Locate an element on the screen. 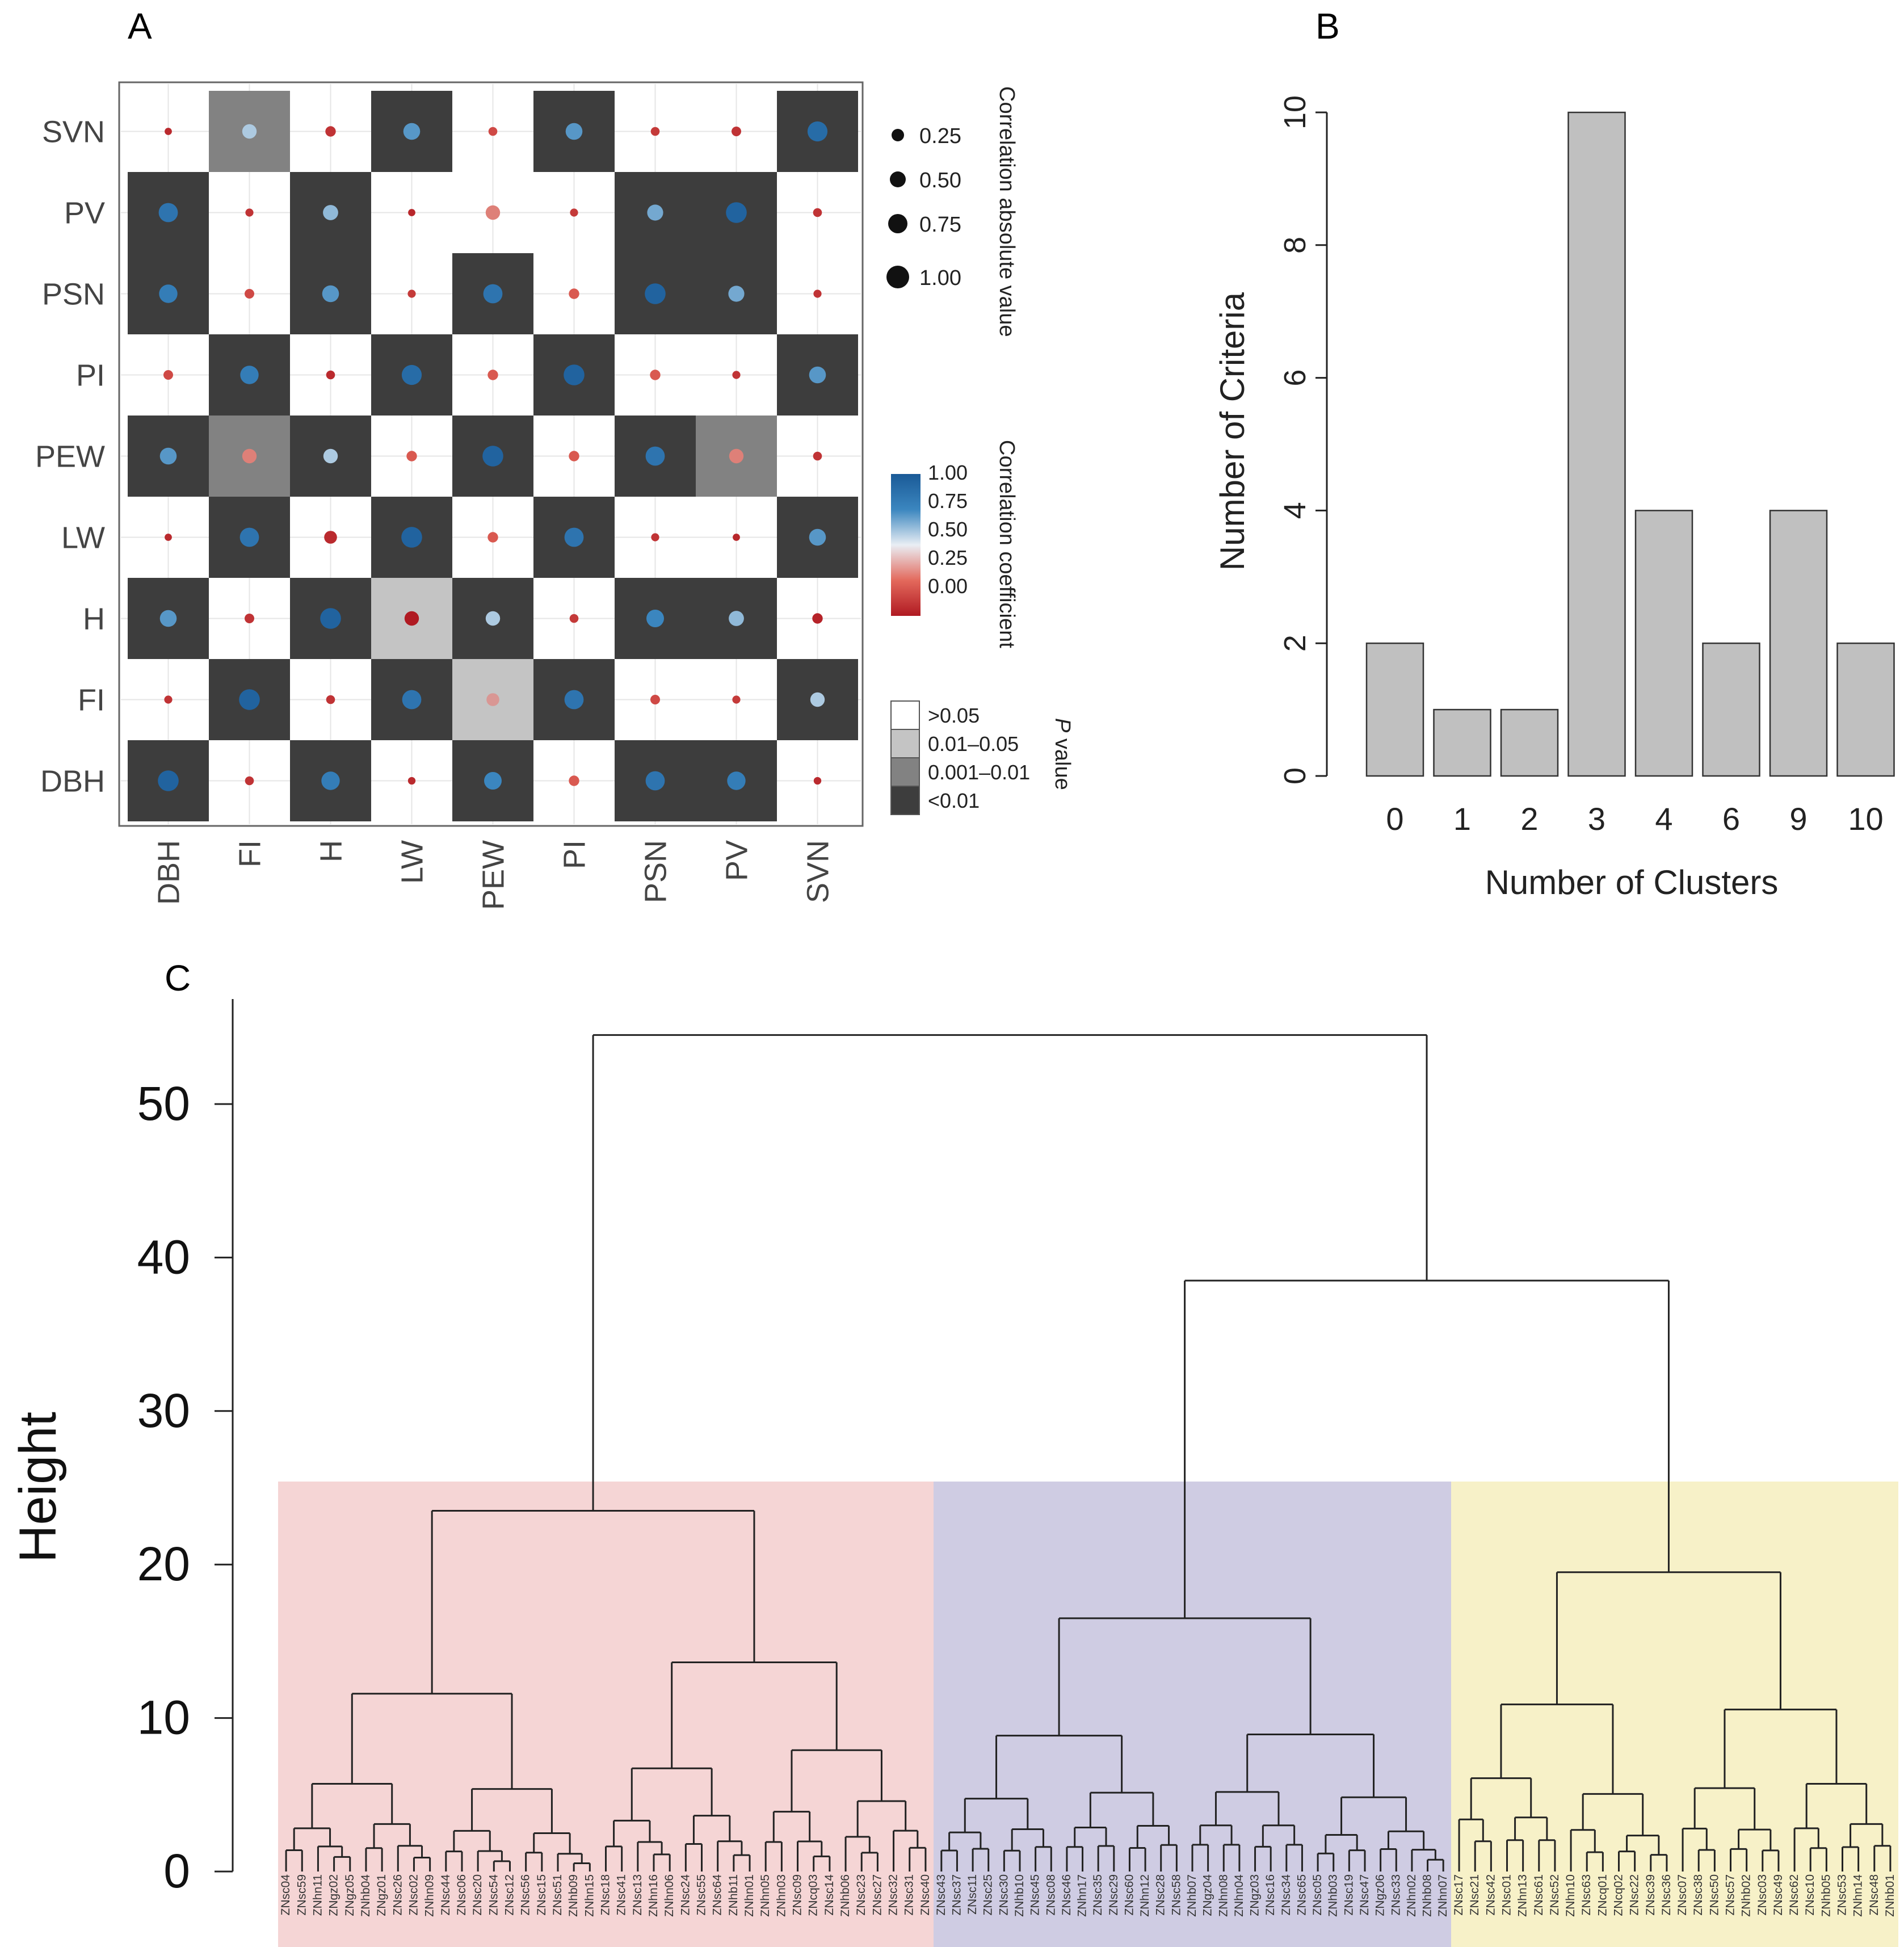  leaf-label: ZNsc59 is located at coordinates (301, 1894).